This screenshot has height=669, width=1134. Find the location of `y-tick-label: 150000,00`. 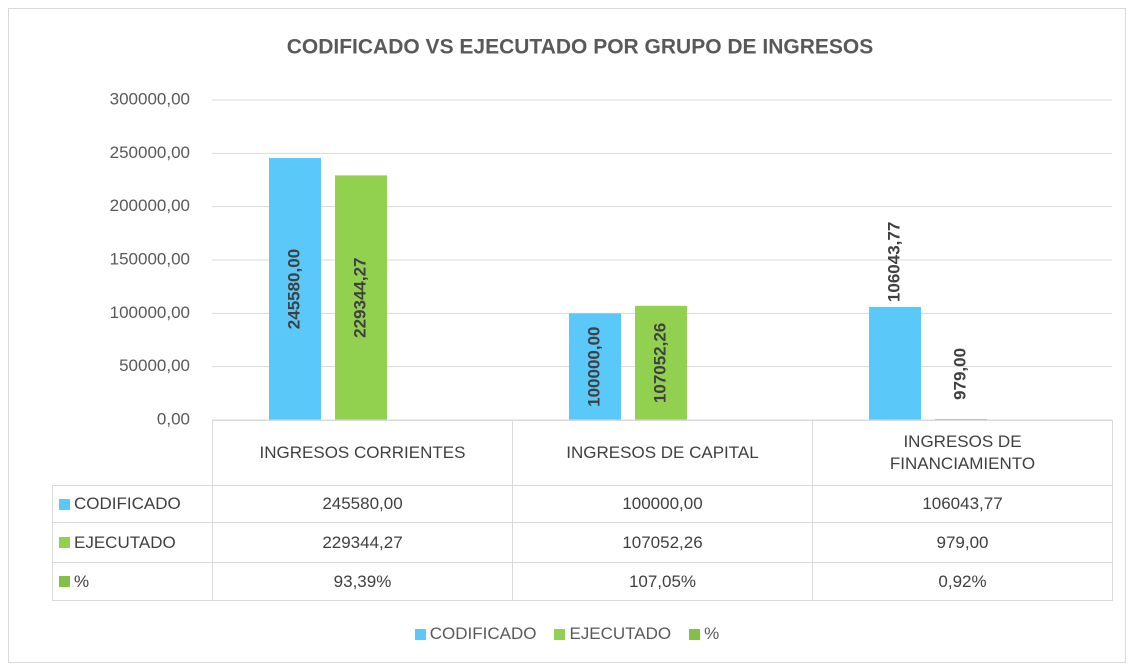

y-tick-label: 150000,00 is located at coordinates (150, 258).